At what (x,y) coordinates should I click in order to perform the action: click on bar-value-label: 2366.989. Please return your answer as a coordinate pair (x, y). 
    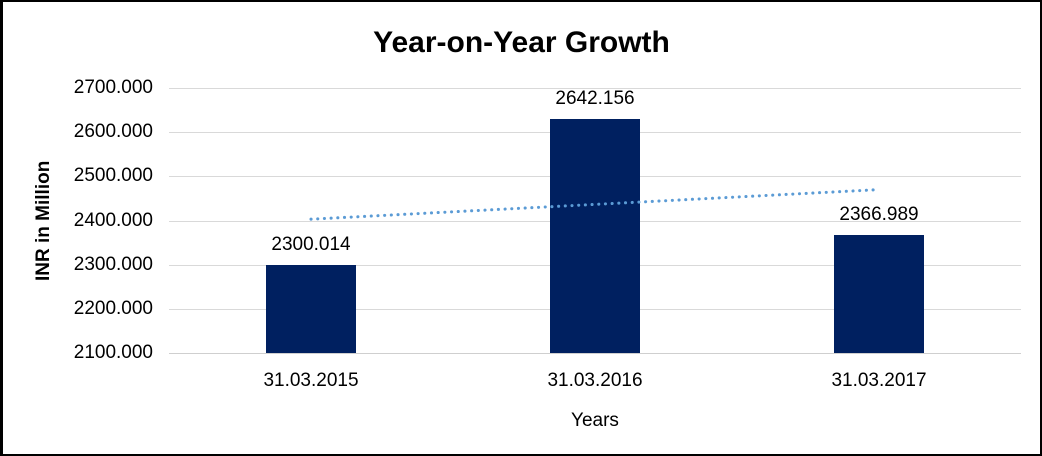
    Looking at the image, I should click on (879, 215).